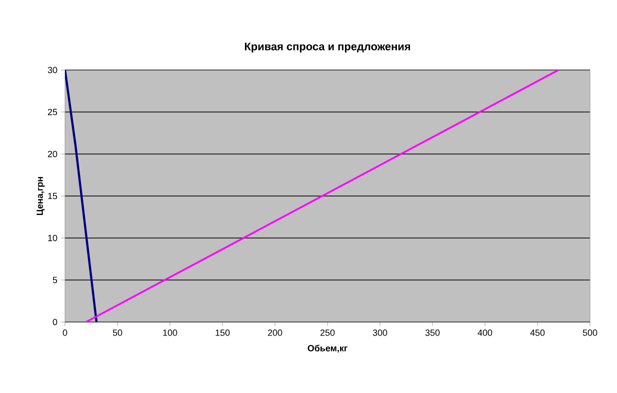  Describe the element at coordinates (55, 322) in the screenshot. I see `y-tick-label: 0` at that location.